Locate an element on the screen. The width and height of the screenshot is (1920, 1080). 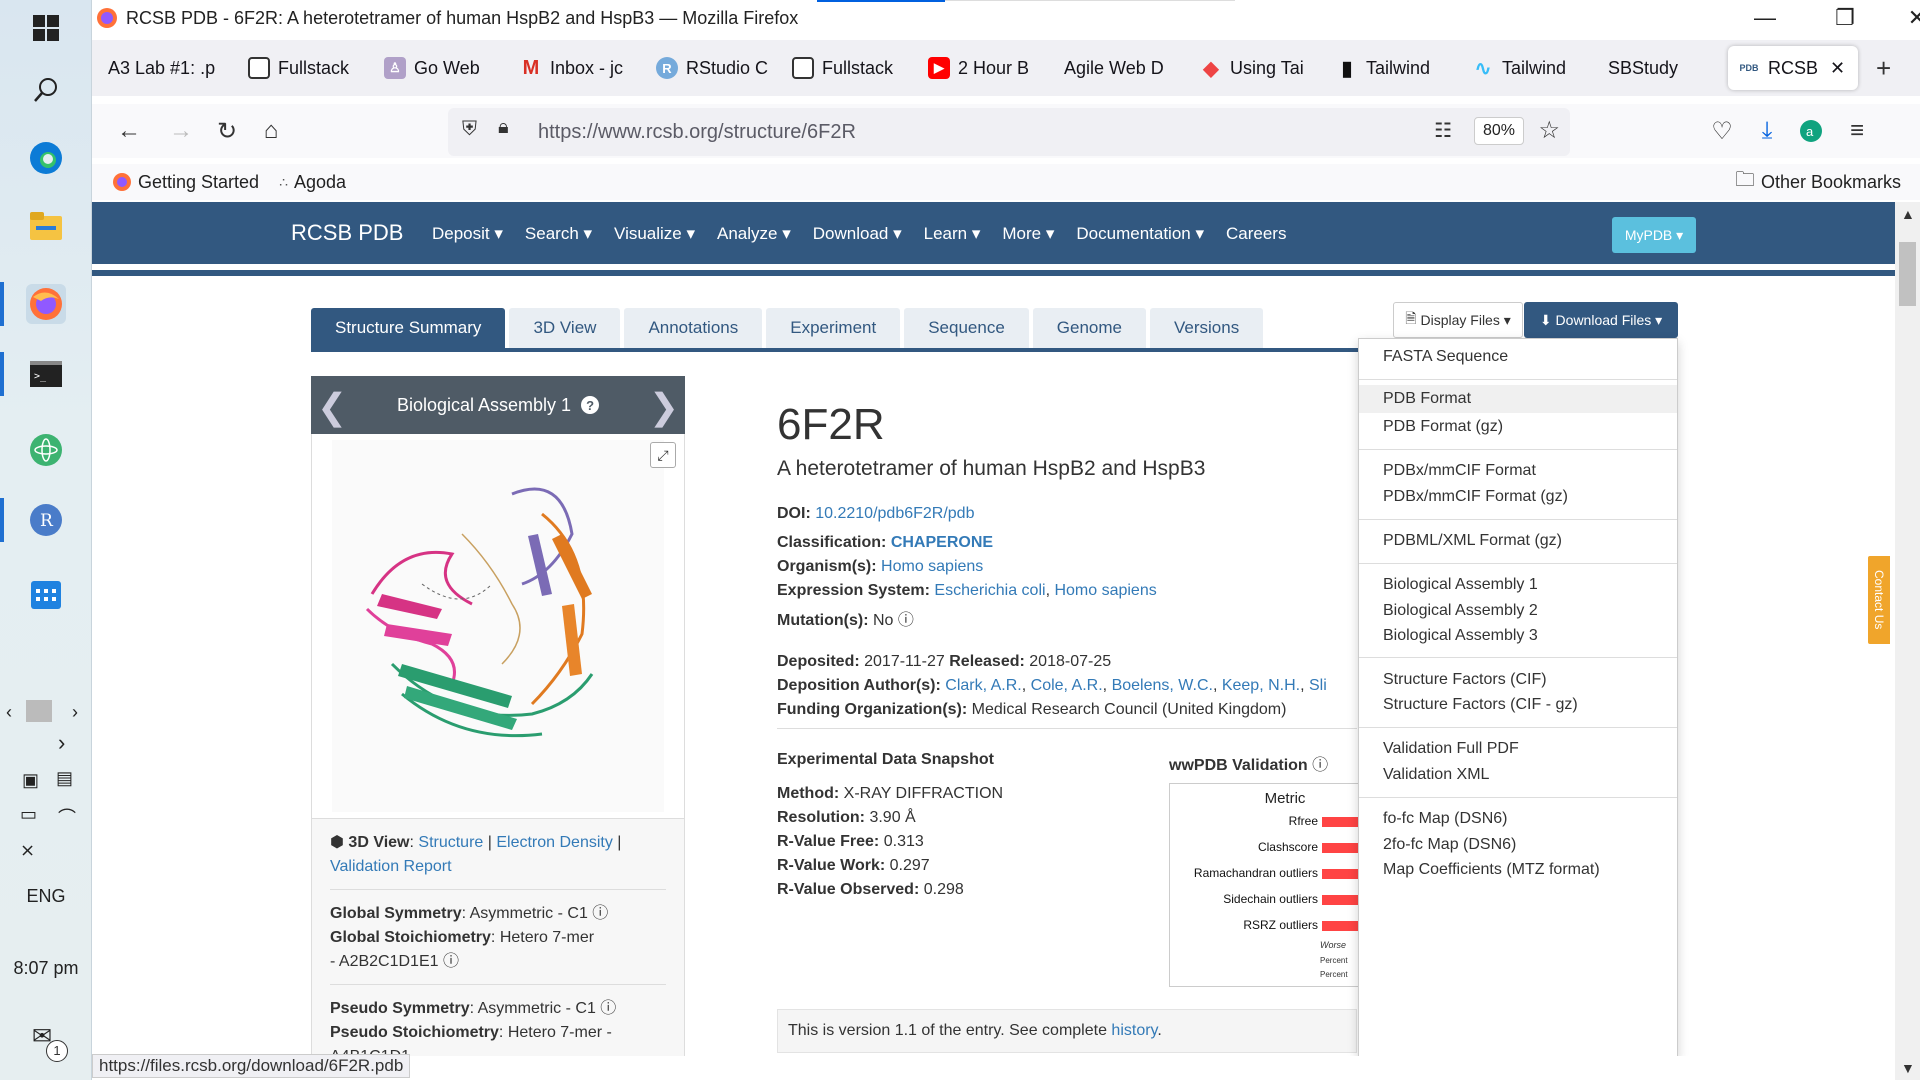
file-explorer-icon is located at coordinates (46, 226).